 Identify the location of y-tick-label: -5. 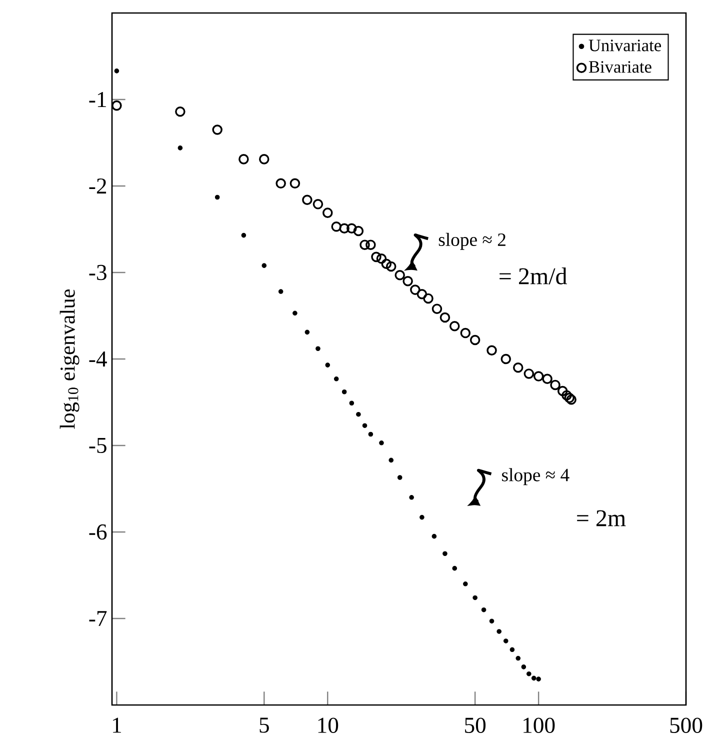
(97, 446).